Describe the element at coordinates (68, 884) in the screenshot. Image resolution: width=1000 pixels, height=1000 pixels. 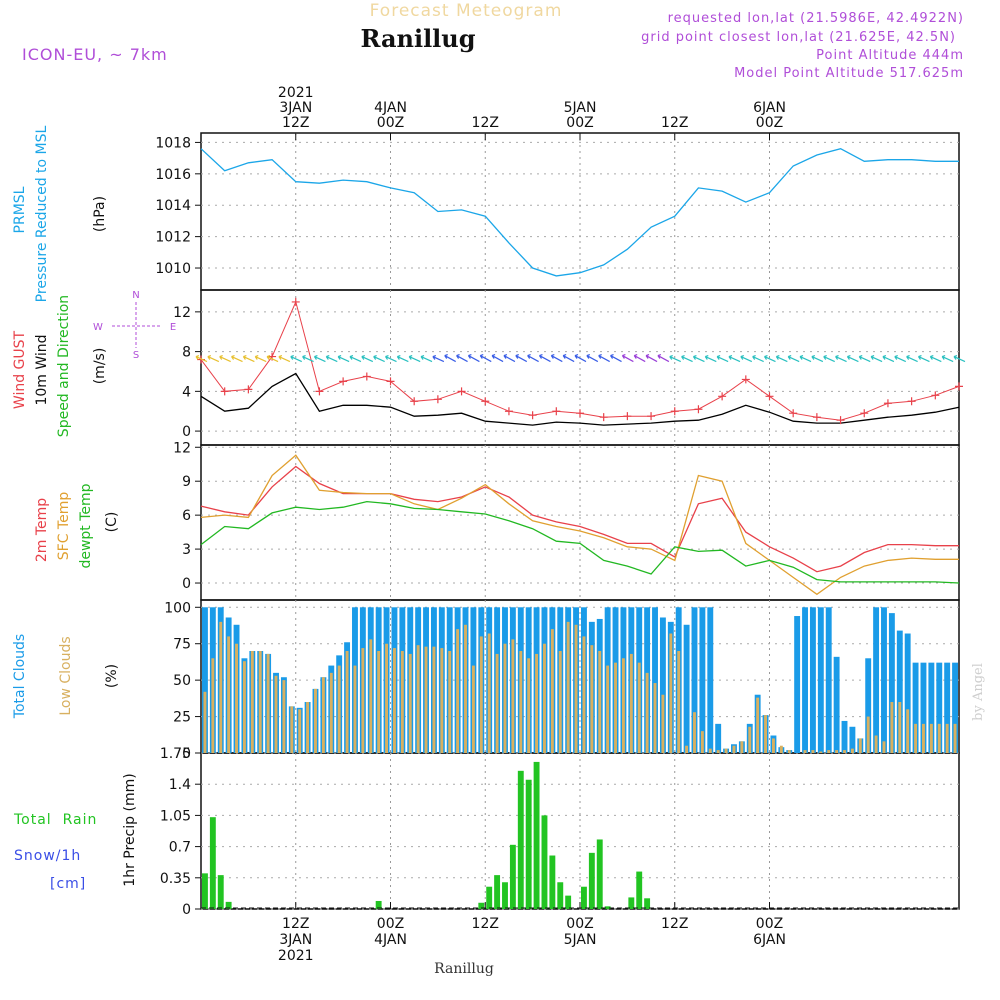
I see `snow-unit-label: [cm]` at that location.